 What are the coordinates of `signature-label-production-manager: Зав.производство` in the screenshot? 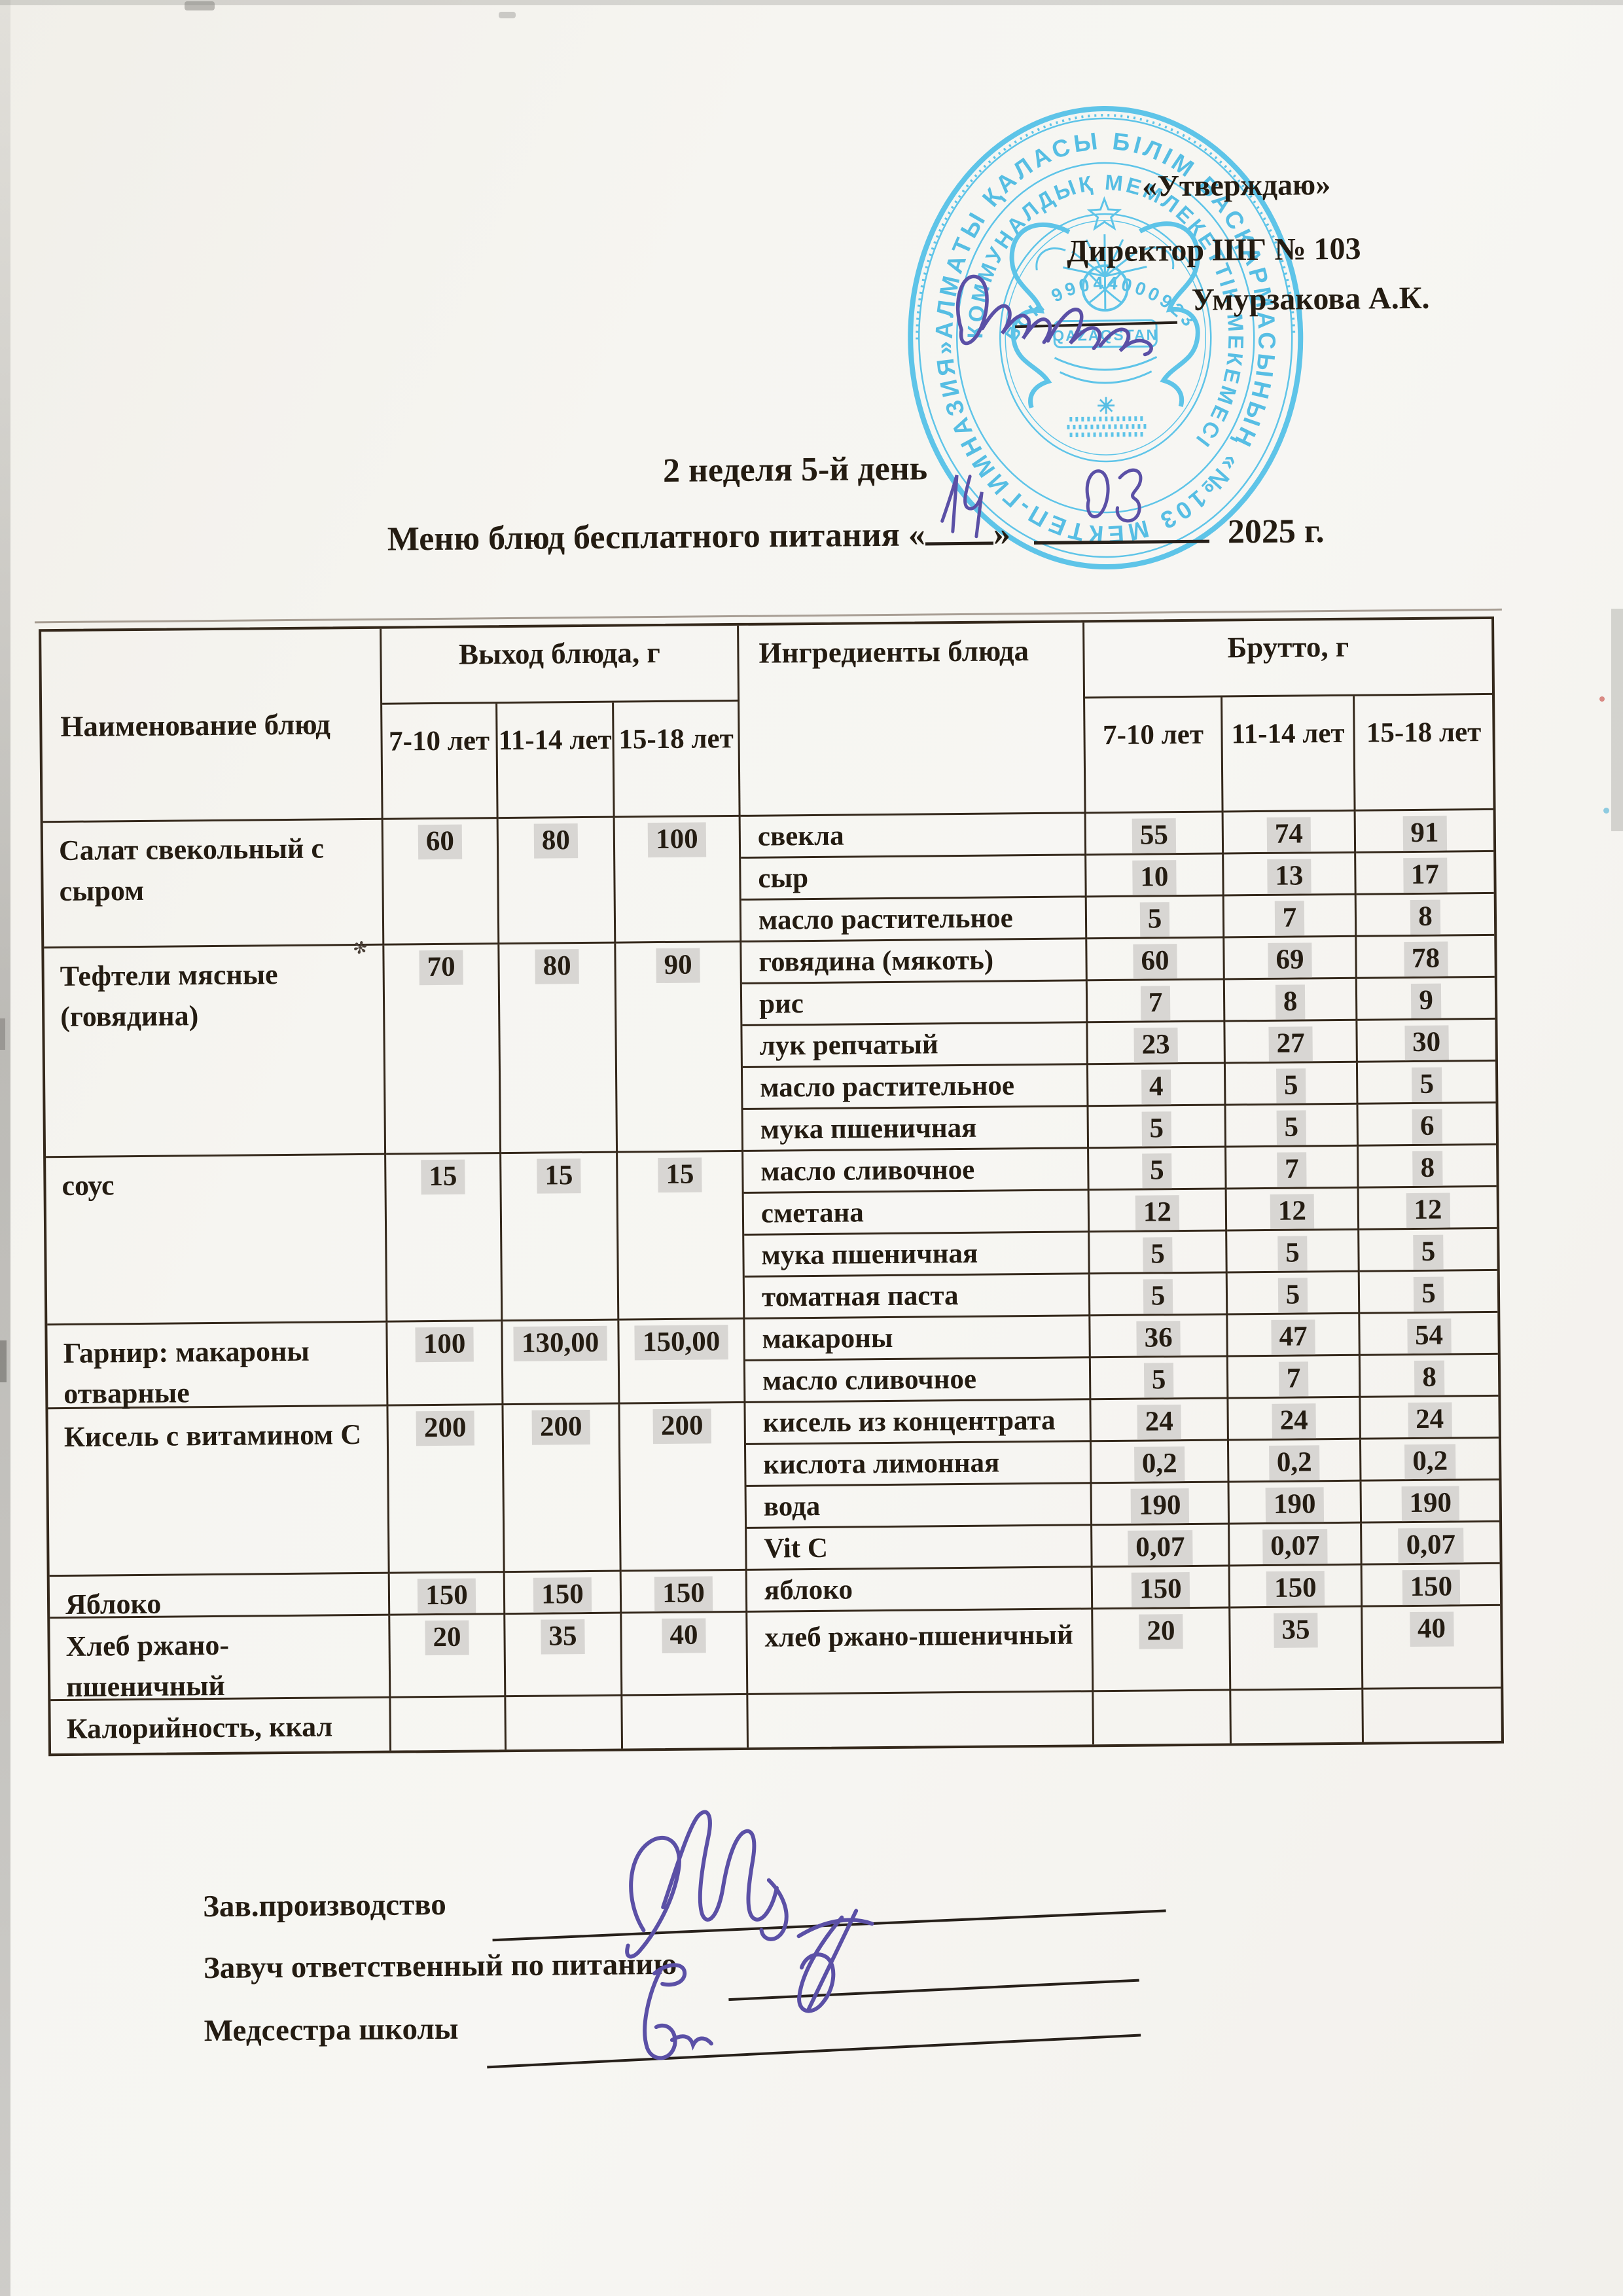 It's located at (324, 1905).